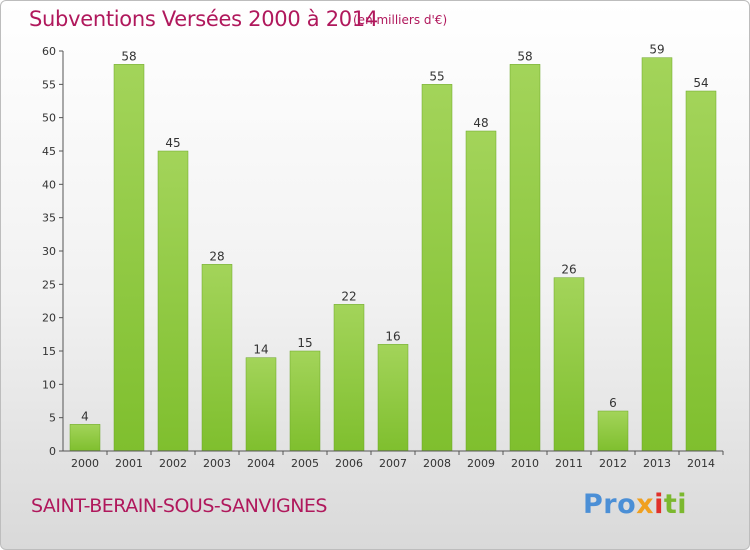  What do you see at coordinates (52, 451) in the screenshot?
I see `y-tick-label: 0` at bounding box center [52, 451].